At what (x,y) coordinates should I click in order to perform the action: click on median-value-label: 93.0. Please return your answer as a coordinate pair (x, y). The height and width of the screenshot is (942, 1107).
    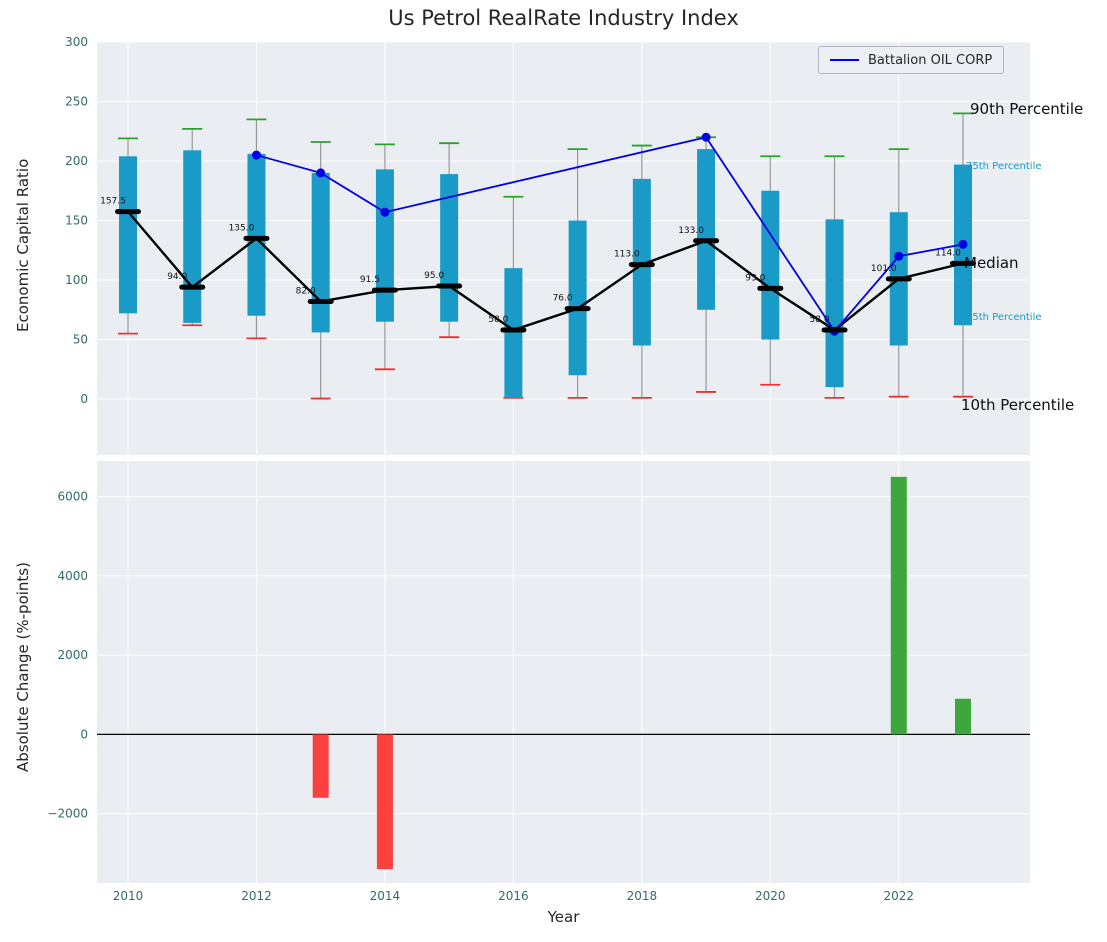
    Looking at the image, I should click on (755, 278).